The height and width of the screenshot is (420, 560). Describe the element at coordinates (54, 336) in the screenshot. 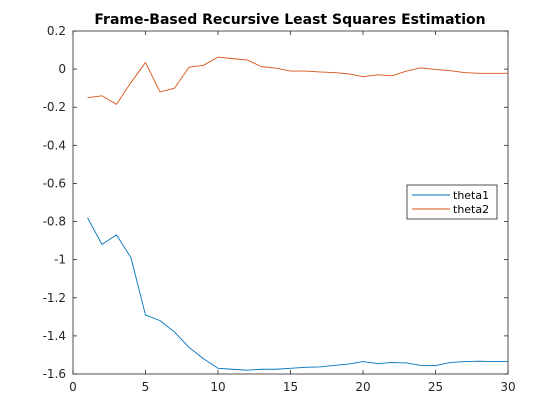

I see `y-tick-label: -1.4` at that location.